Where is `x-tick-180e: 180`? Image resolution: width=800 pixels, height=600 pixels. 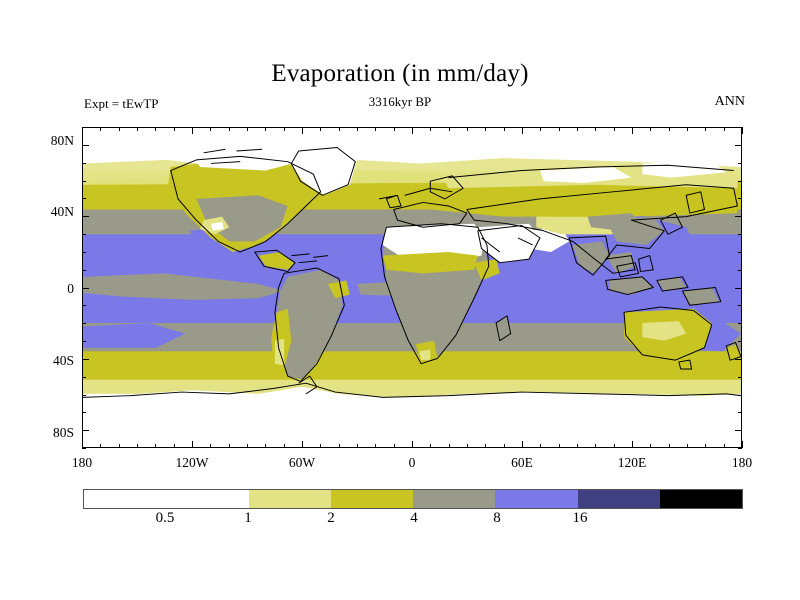
x-tick-180e: 180 is located at coordinates (742, 462).